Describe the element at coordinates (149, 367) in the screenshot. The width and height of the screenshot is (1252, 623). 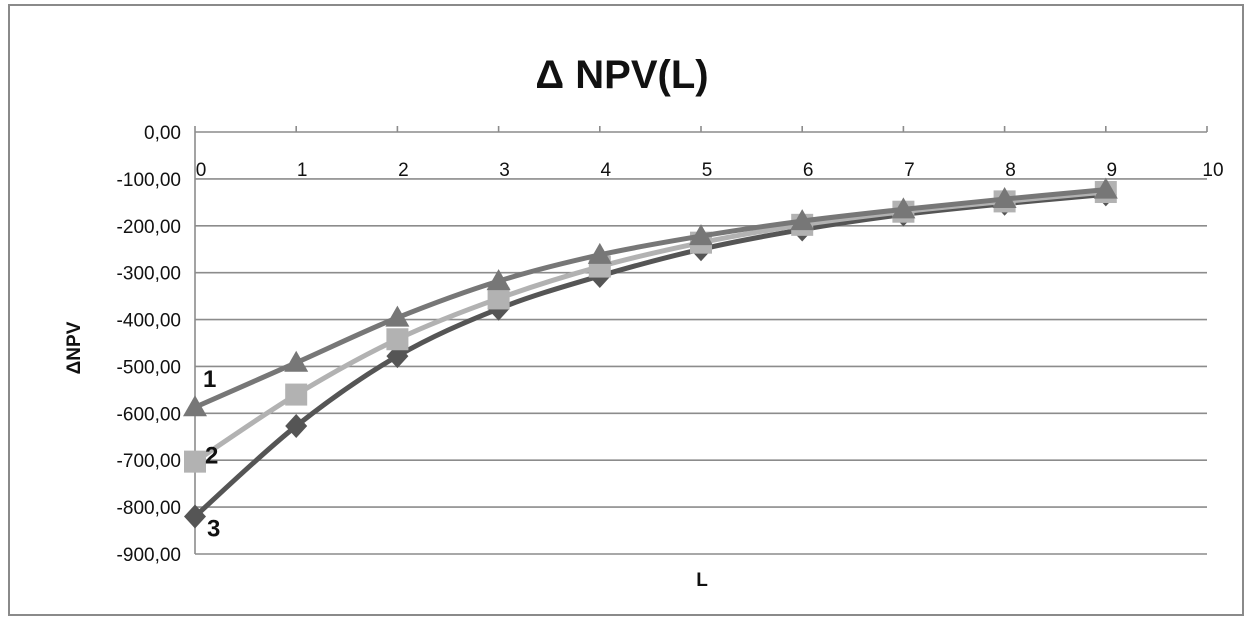
I see `y-tick-label: -500,00` at that location.